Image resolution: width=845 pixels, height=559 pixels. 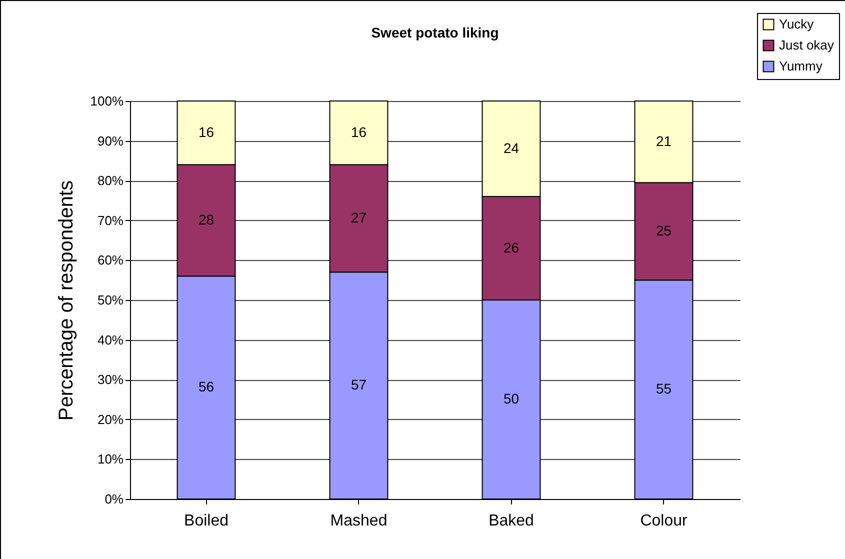 What do you see at coordinates (511, 521) in the screenshot?
I see `x-tick-label: Baked` at bounding box center [511, 521].